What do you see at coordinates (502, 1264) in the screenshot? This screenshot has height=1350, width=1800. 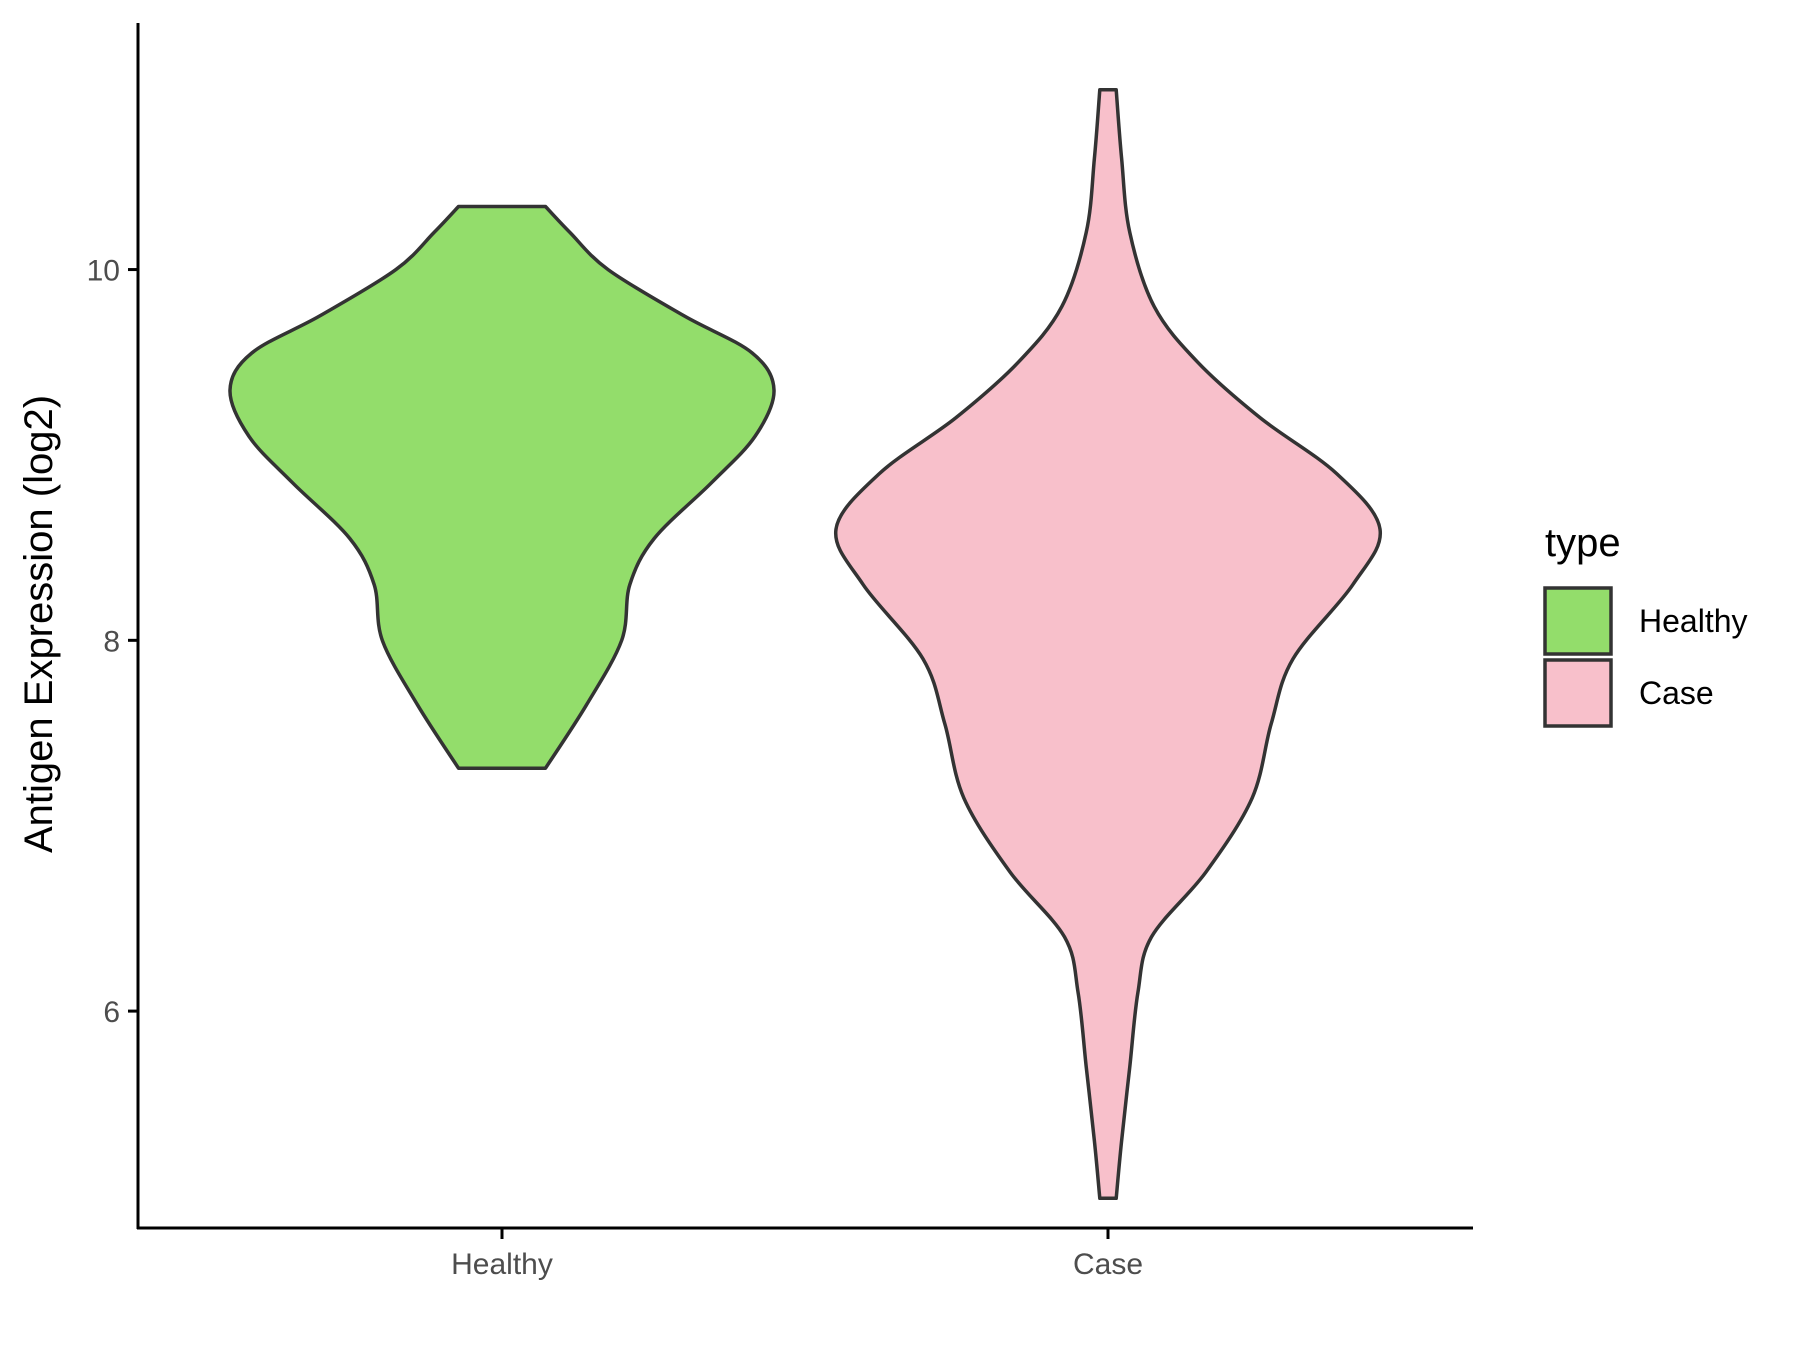 I see `x-tick-label: Healthy` at bounding box center [502, 1264].